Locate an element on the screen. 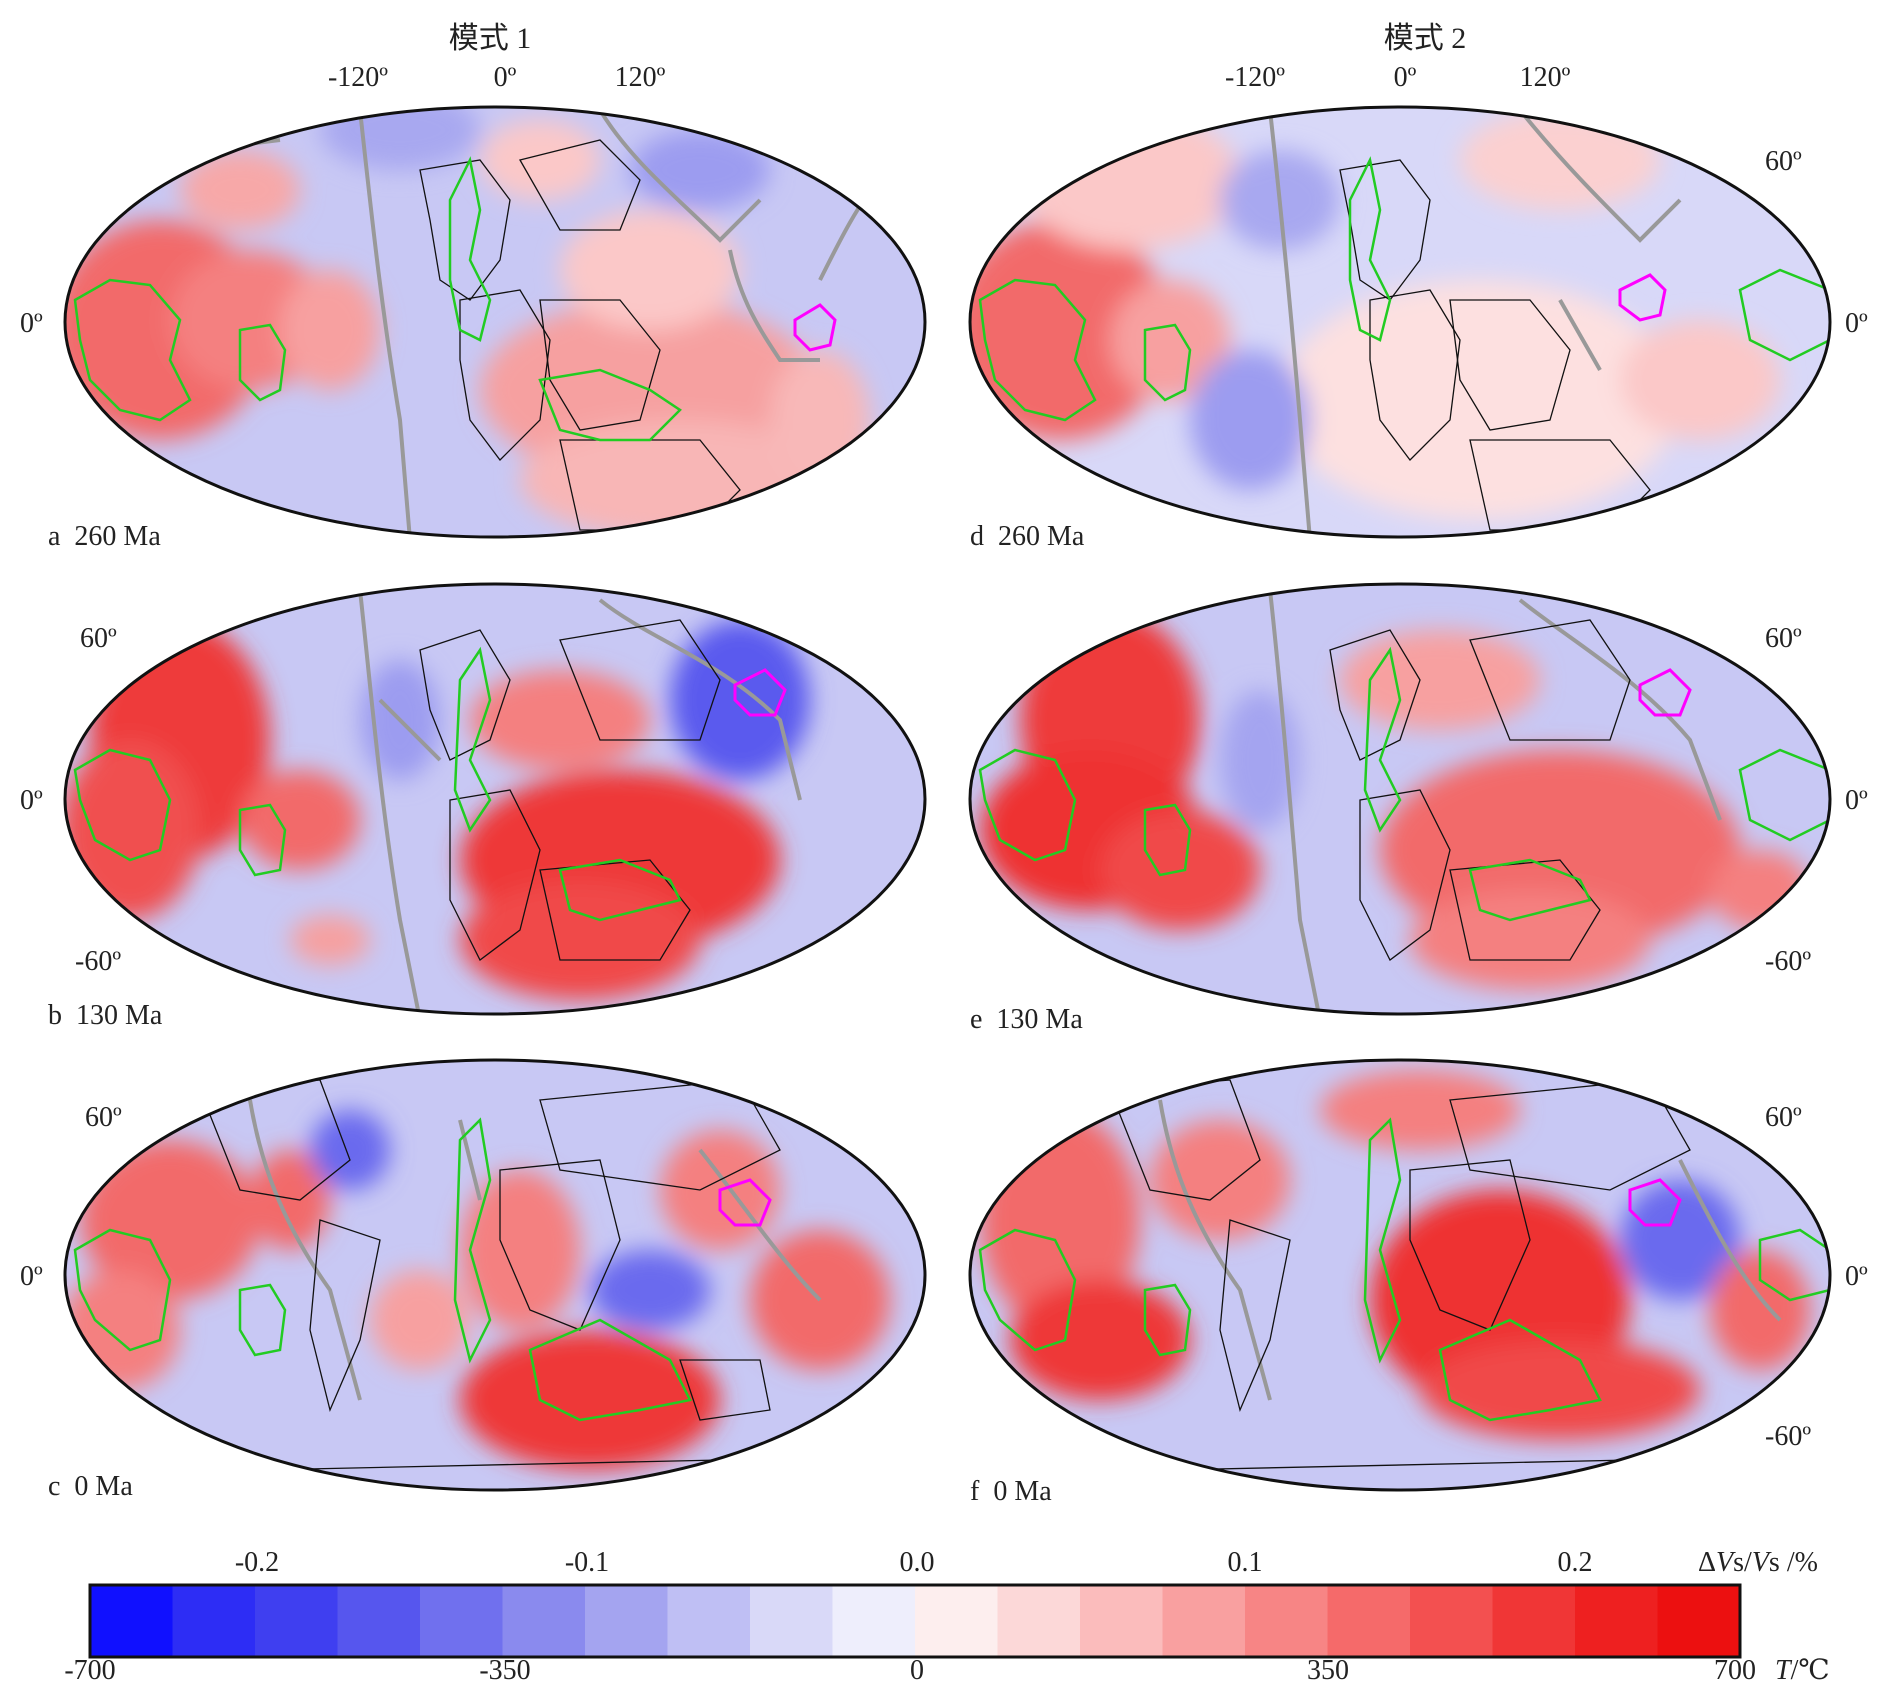 Image resolution: width=1890 pixels, height=1697 pixels. panel-label-b: b 130 Ma is located at coordinates (105, 1015).